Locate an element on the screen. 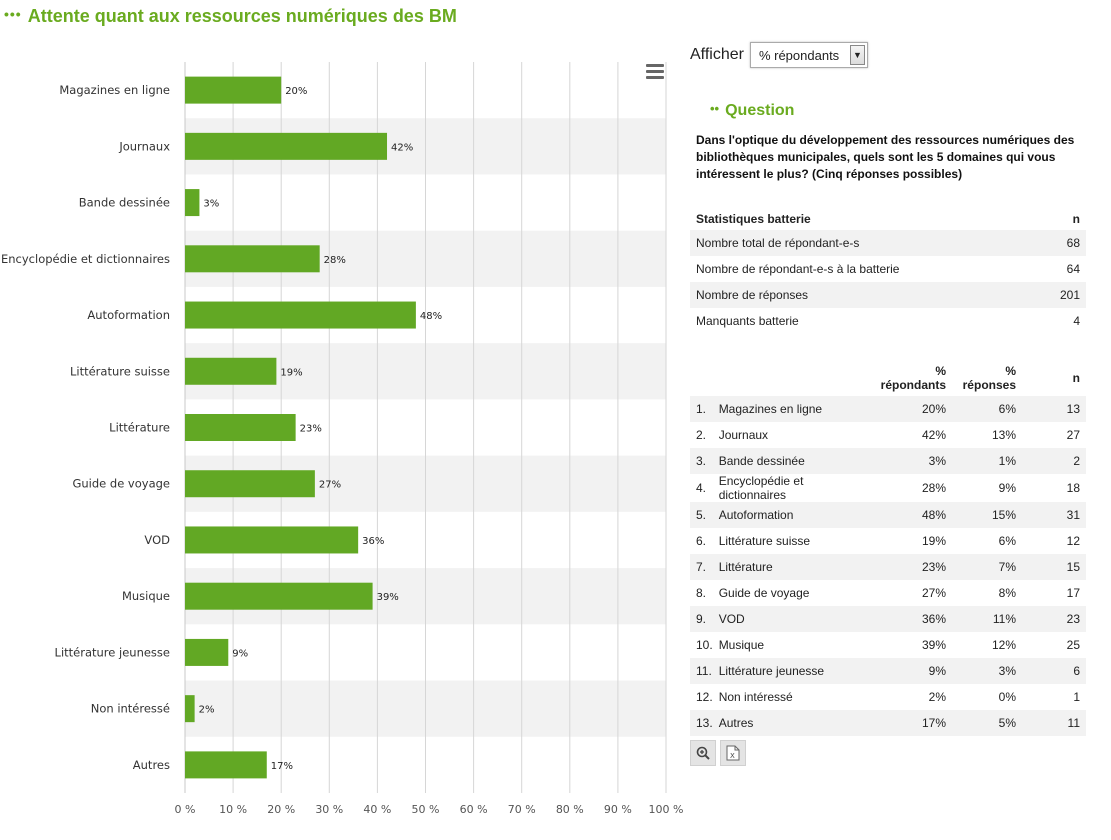  n-cell: 31 is located at coordinates (1054, 515).